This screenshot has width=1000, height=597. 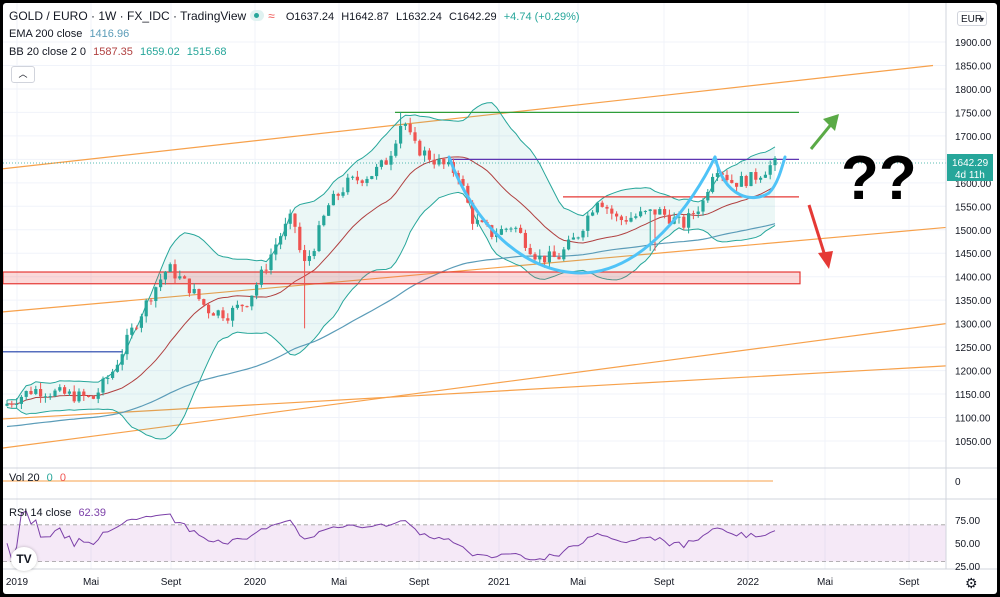 I want to click on handle-curve, so click(x=750, y=177).